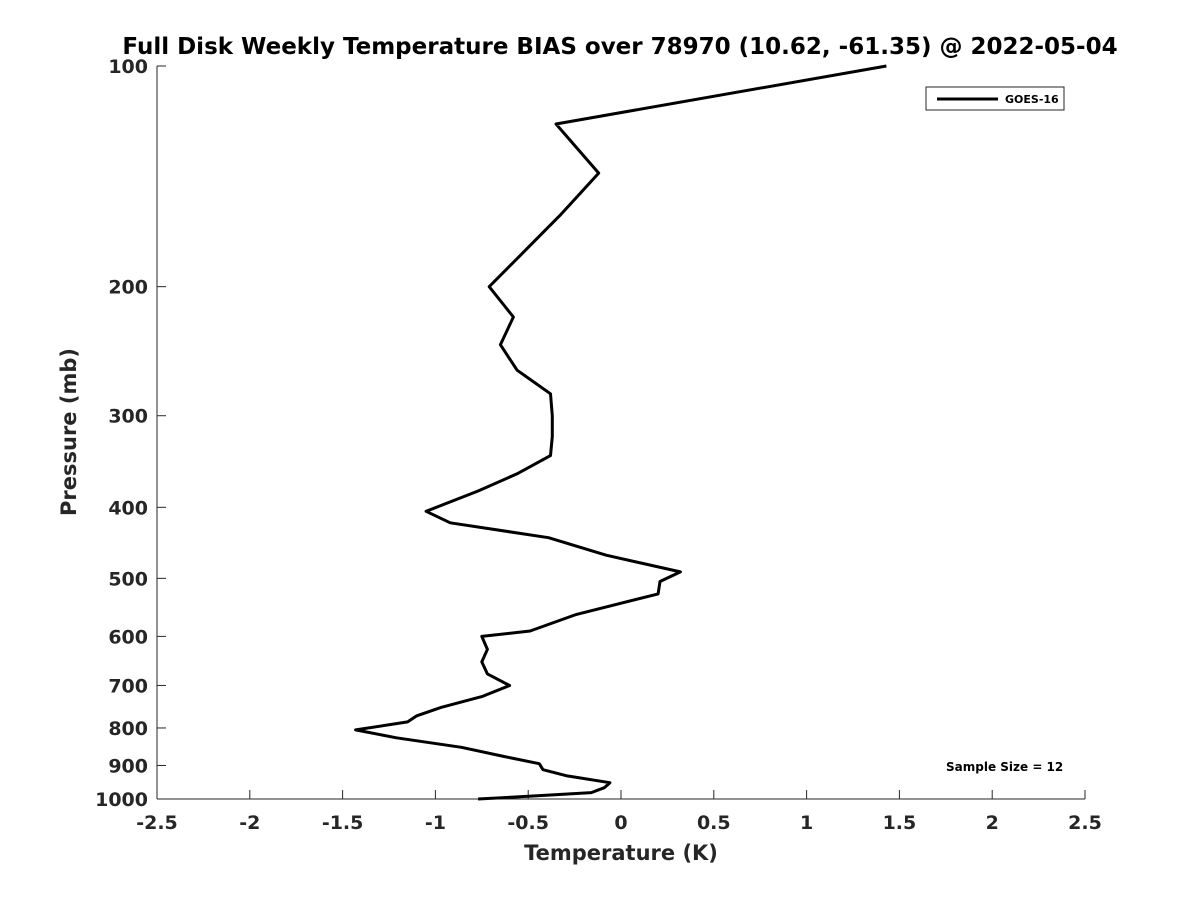 The height and width of the screenshot is (900, 1200). I want to click on x-tick-label: 2, so click(992, 823).